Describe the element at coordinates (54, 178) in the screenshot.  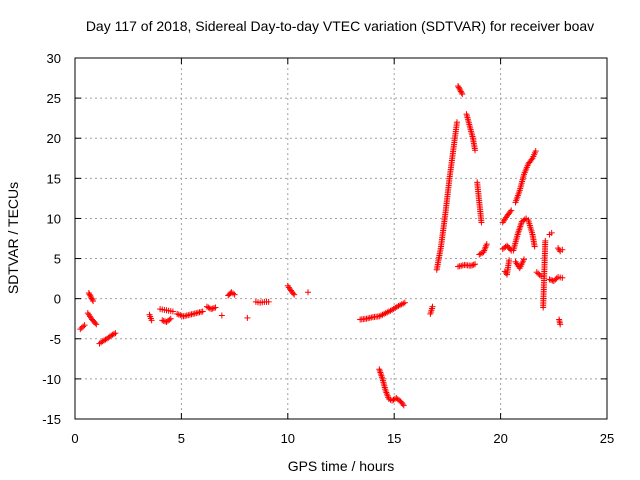
I see `y-tick-label: 15` at that location.